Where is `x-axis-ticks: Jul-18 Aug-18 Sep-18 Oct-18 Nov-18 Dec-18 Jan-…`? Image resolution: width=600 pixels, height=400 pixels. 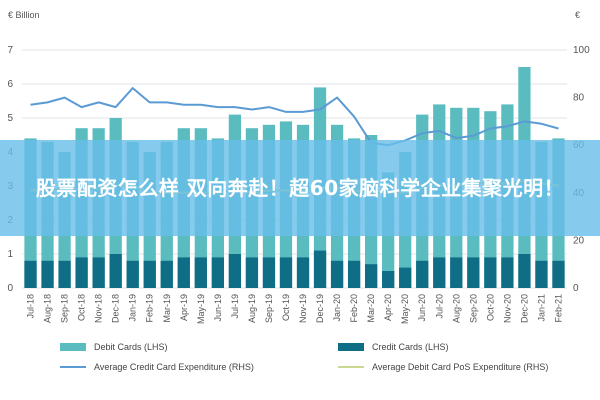
x-axis-ticks: Jul-18 Aug-18 Sep-18 Oct-18 Nov-18 Dec-18 Jan-… is located at coordinates (295, 309).